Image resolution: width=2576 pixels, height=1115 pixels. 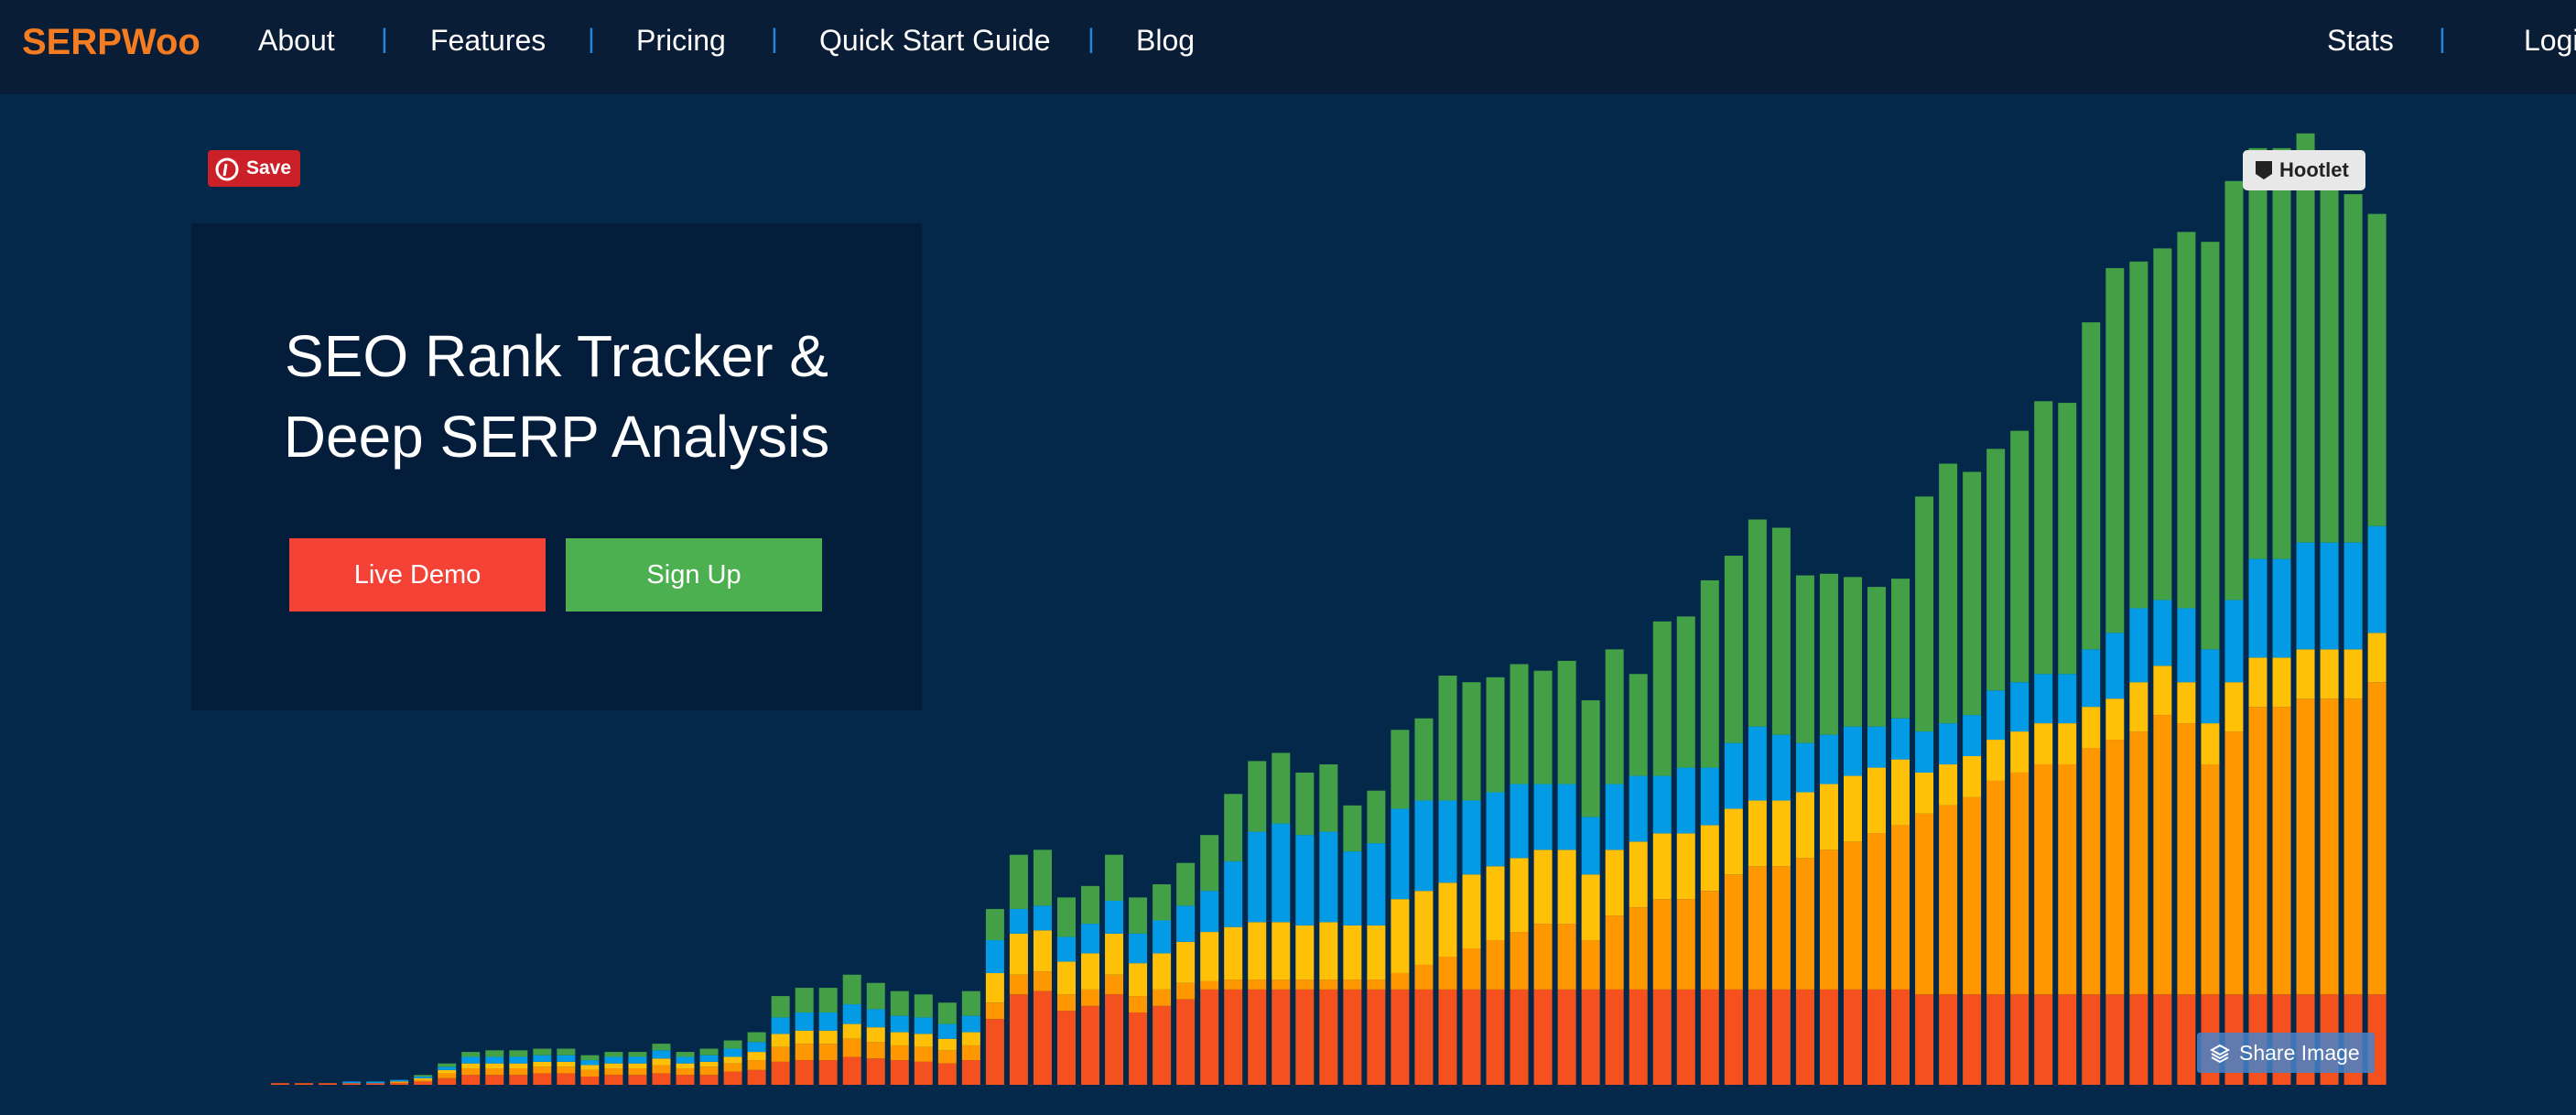 What do you see at coordinates (489, 41) in the screenshot?
I see `nav-link: Features` at bounding box center [489, 41].